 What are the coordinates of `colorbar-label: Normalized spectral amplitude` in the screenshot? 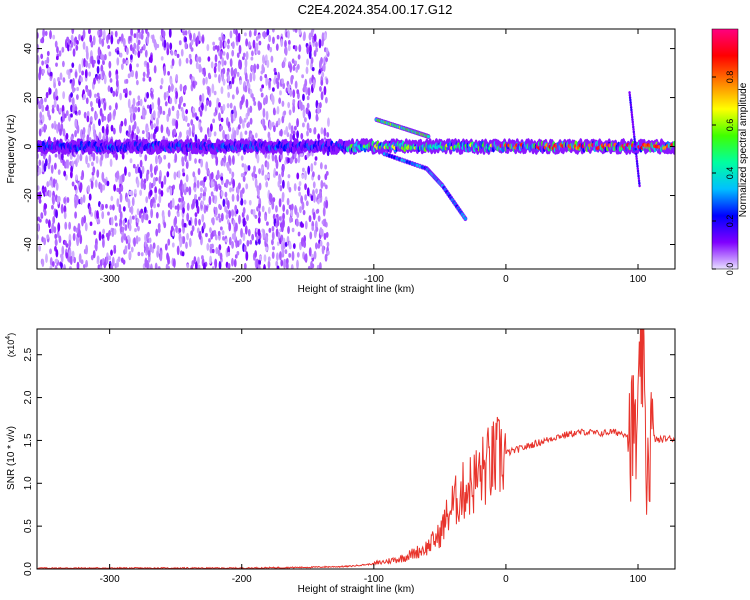 It's located at (743, 149).